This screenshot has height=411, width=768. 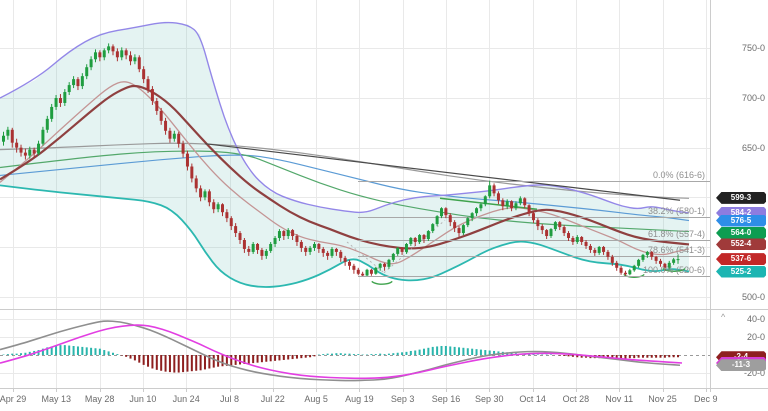 What do you see at coordinates (741, 197) in the screenshot?
I see `price-badge-599-3: 599-3` at bounding box center [741, 197].